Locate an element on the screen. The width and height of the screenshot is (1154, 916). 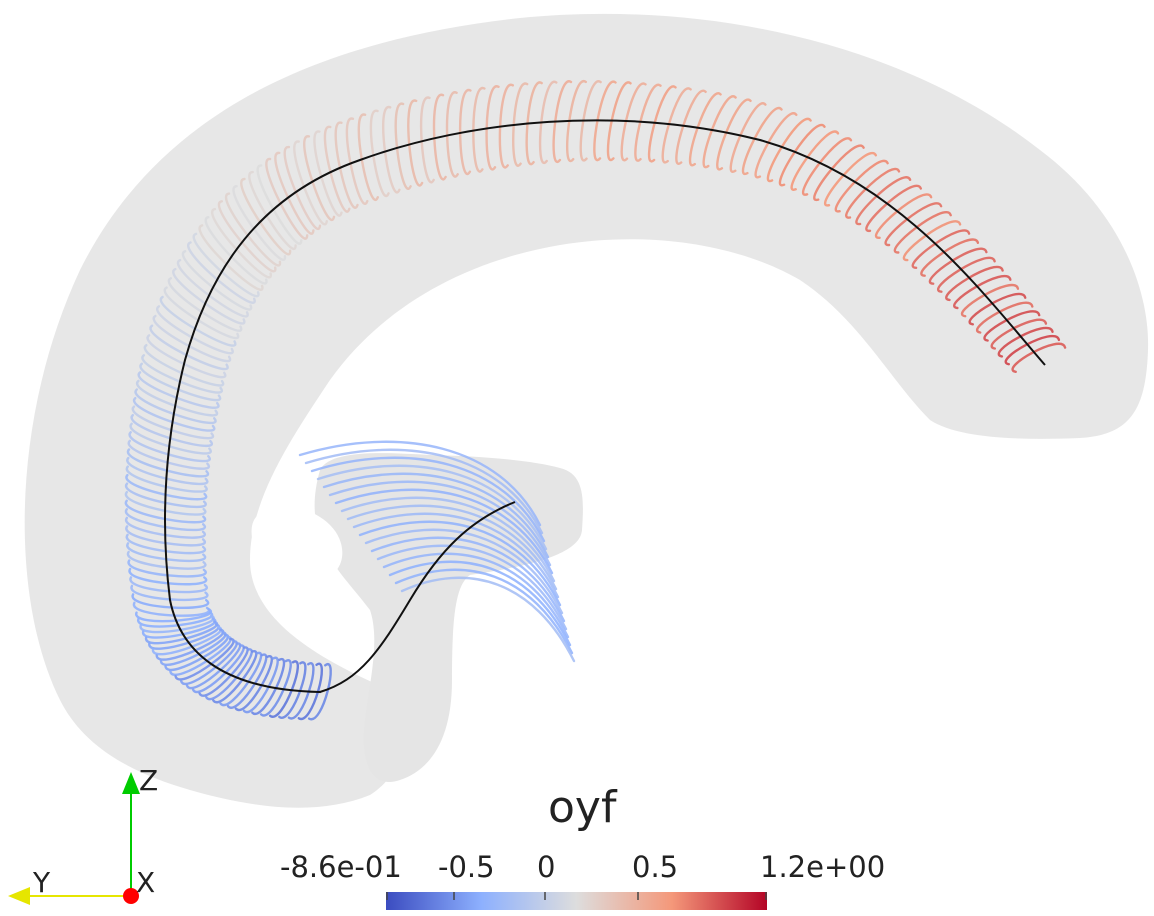
scalar-bar-tick-label: 0 is located at coordinates (546, 867).